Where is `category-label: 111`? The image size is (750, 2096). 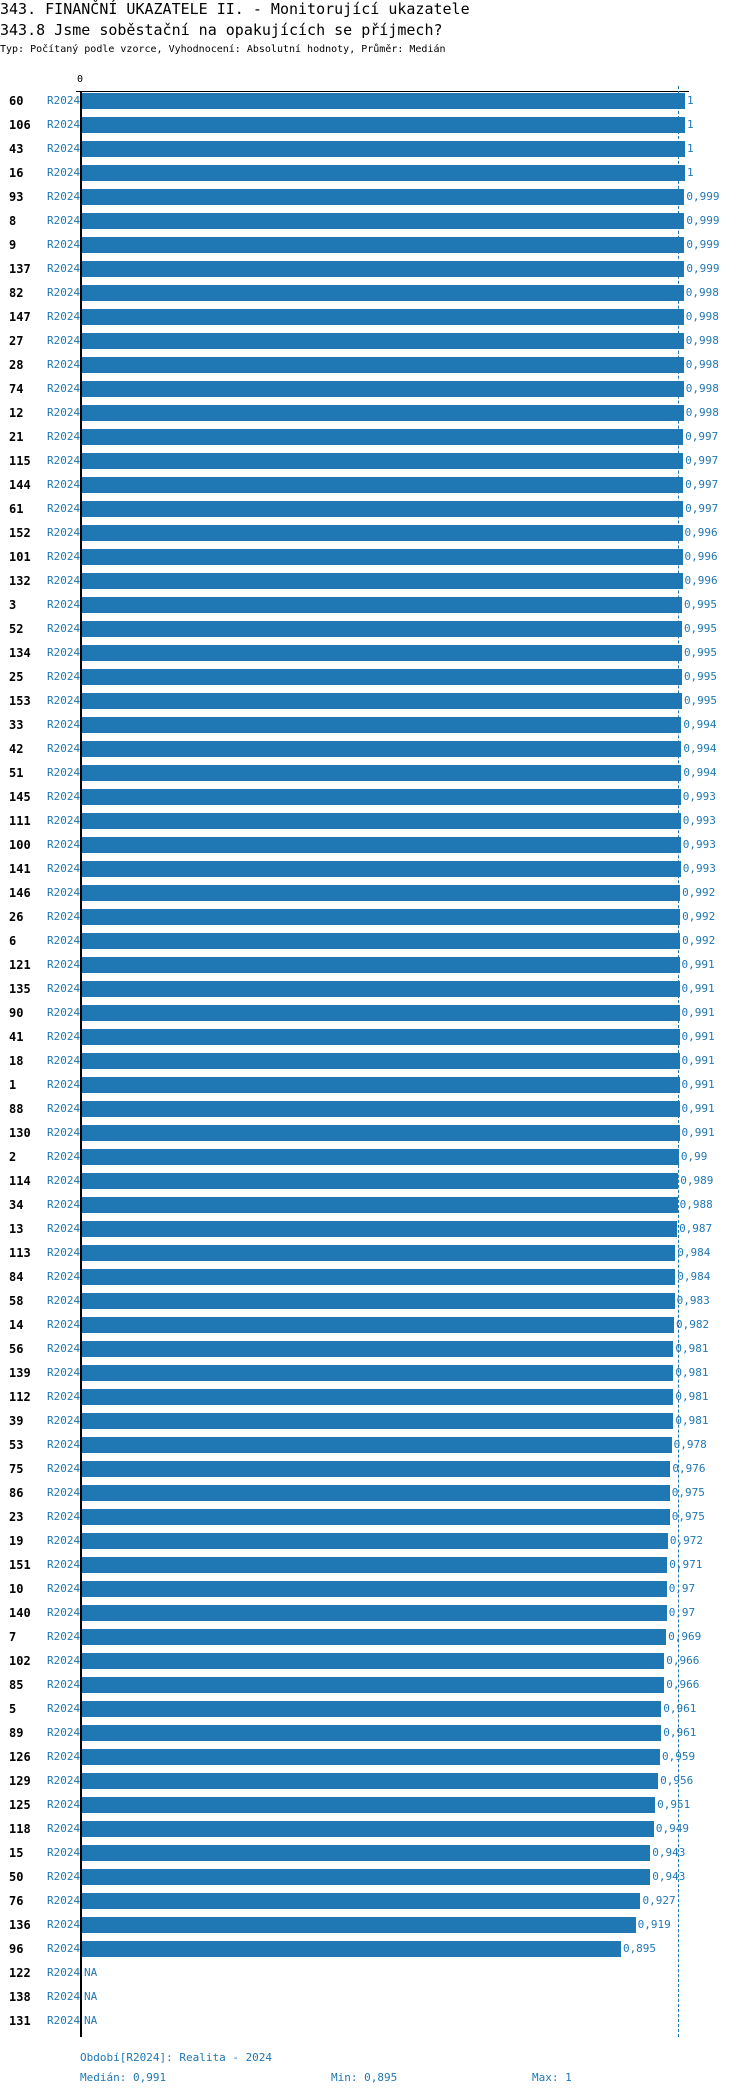
category-label: 111 is located at coordinates (20, 821).